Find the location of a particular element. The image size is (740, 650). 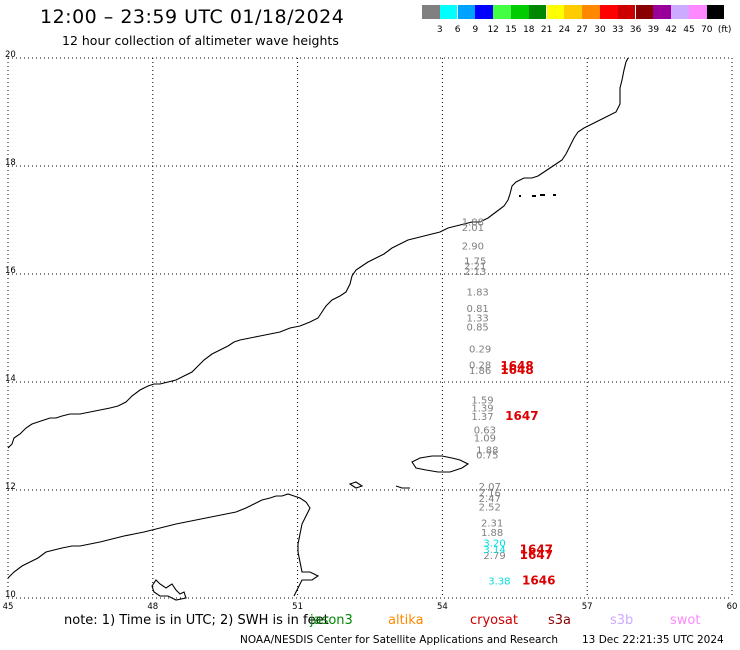

legend-label: 45 is located at coordinates (689, 30).